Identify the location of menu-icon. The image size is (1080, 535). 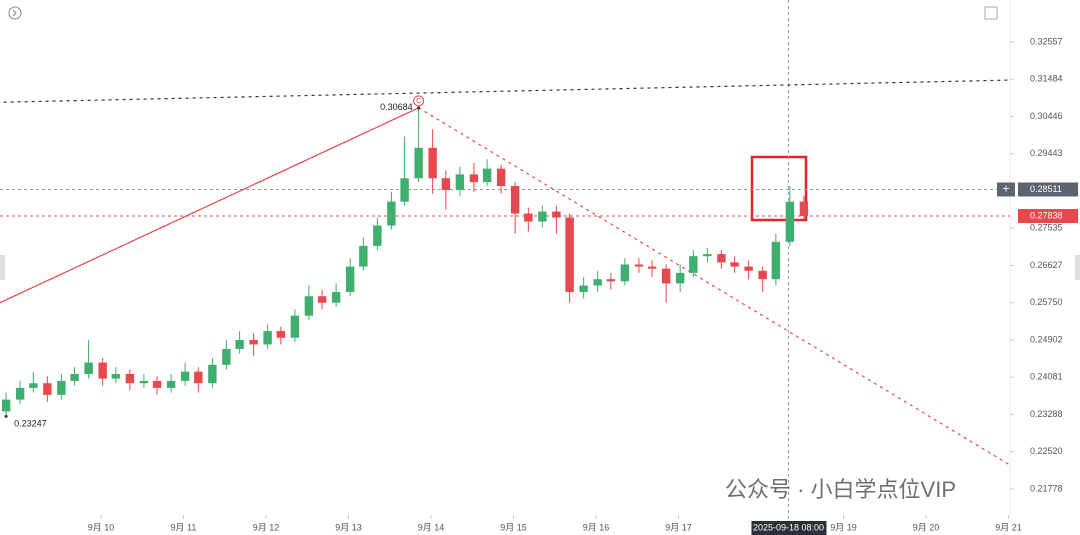
(14, 13).